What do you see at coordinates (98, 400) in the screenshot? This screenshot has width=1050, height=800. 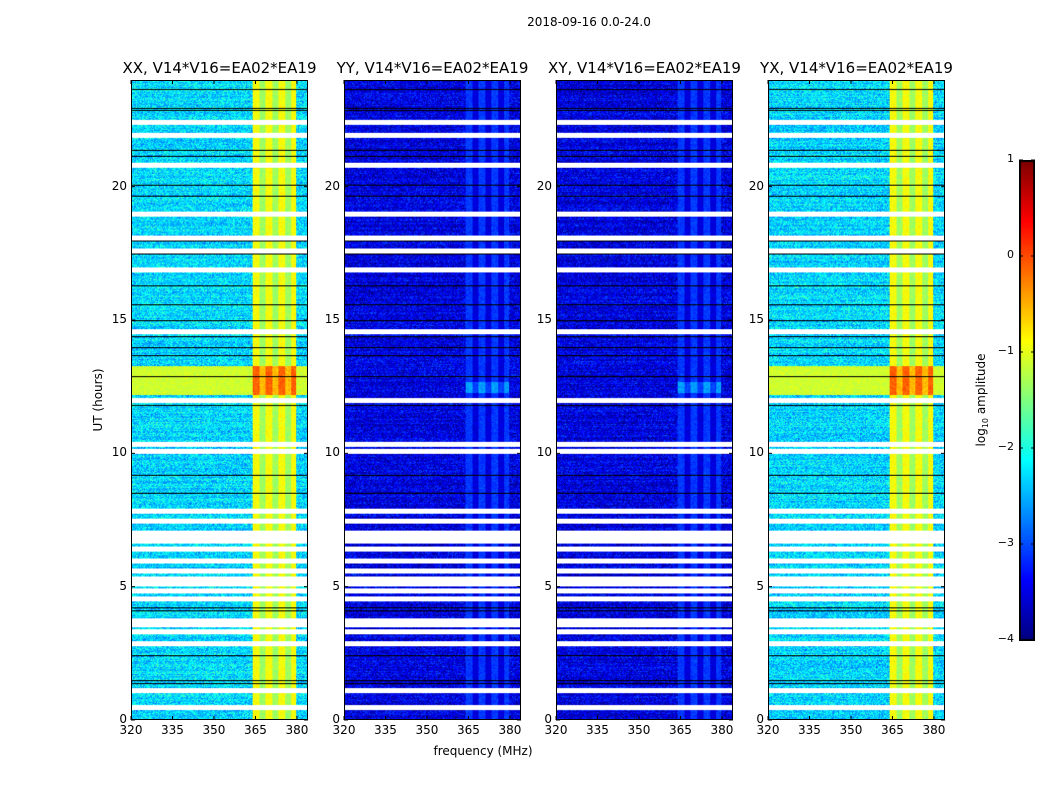 I see `y-axis-label: UT (hours)` at bounding box center [98, 400].